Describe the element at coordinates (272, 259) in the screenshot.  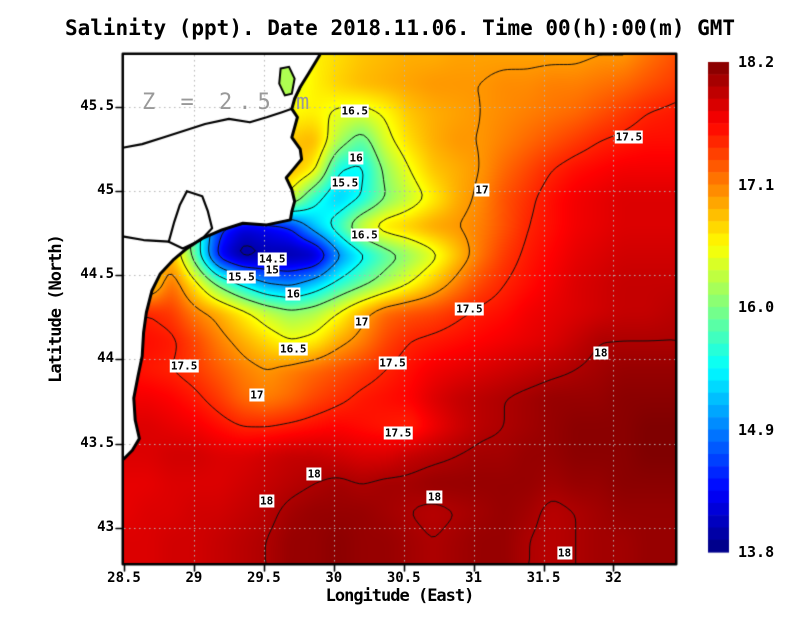
I see `contour-label: 14.5` at that location.